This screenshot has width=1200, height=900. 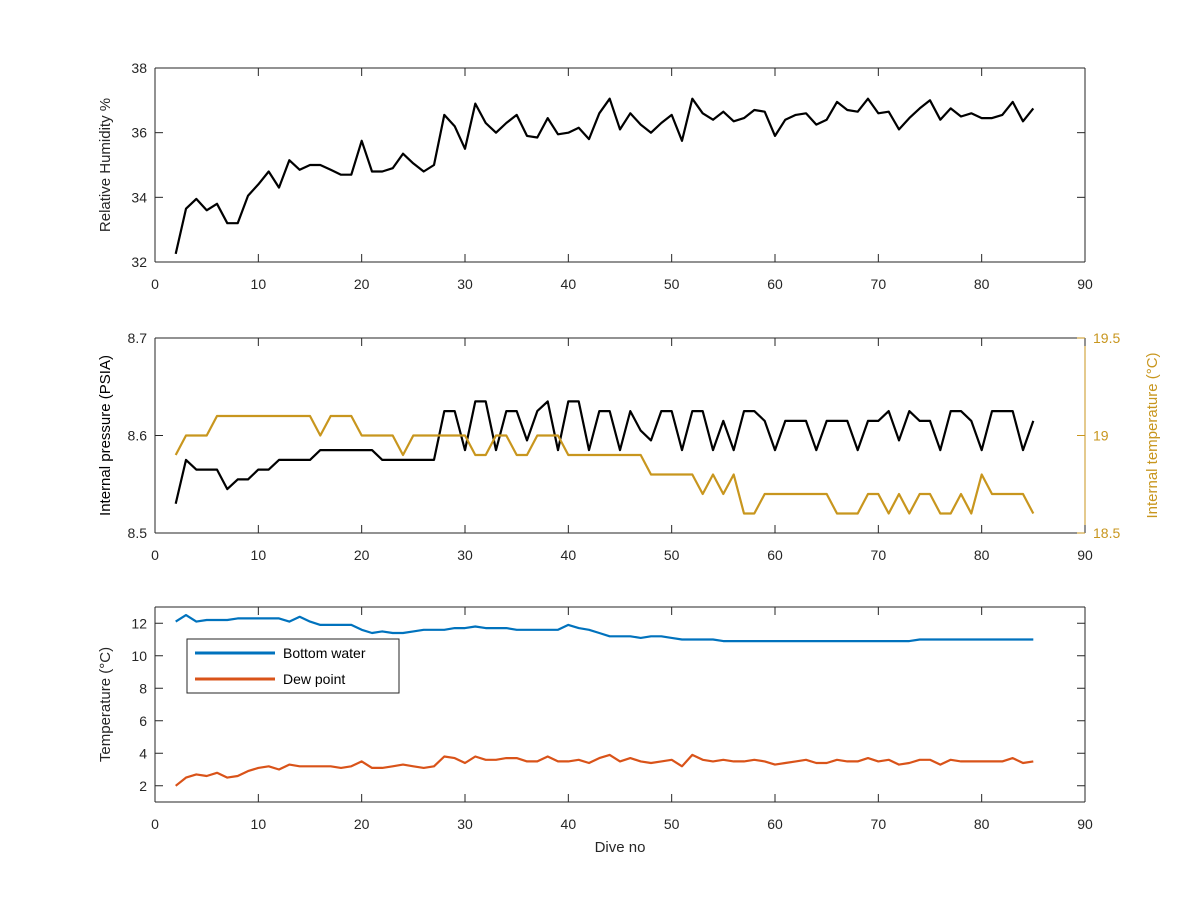 I want to click on y-tick-label: 32, so click(x=139, y=262).